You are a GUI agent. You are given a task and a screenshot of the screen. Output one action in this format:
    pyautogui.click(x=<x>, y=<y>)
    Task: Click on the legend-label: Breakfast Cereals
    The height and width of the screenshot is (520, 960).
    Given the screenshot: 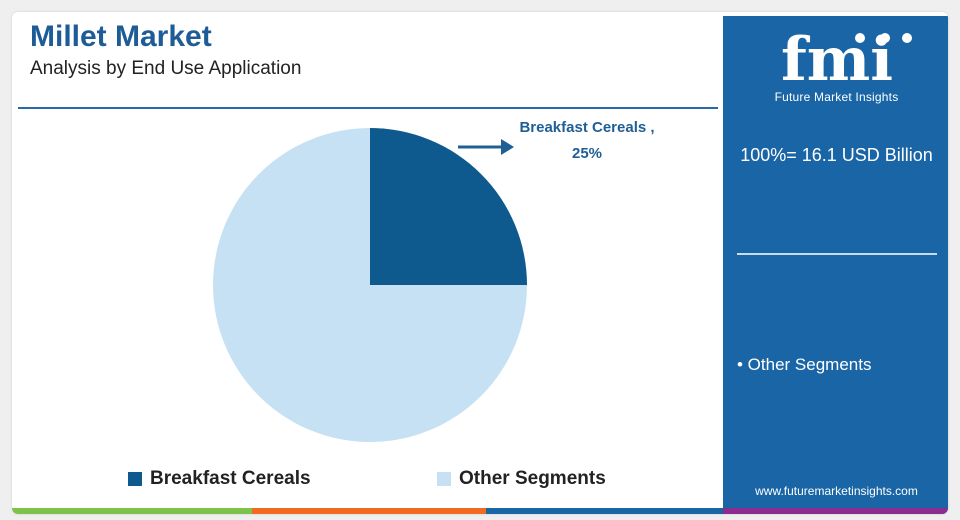 What is the action you would take?
    pyautogui.click(x=230, y=478)
    